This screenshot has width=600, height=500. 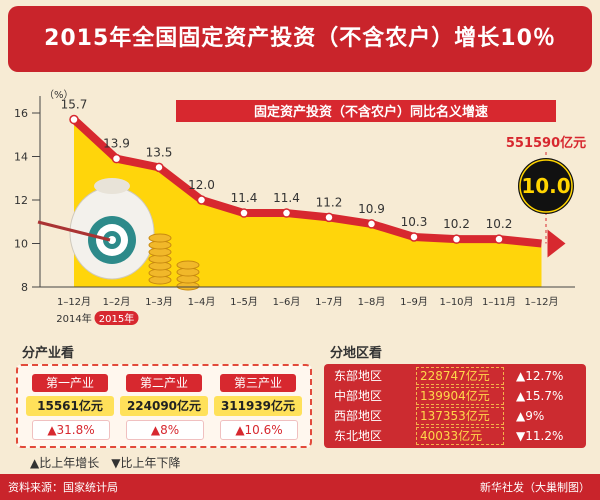 What do you see at coordinates (358, 396) in the screenshot?
I see `region-name: 中部地区` at bounding box center [358, 396].